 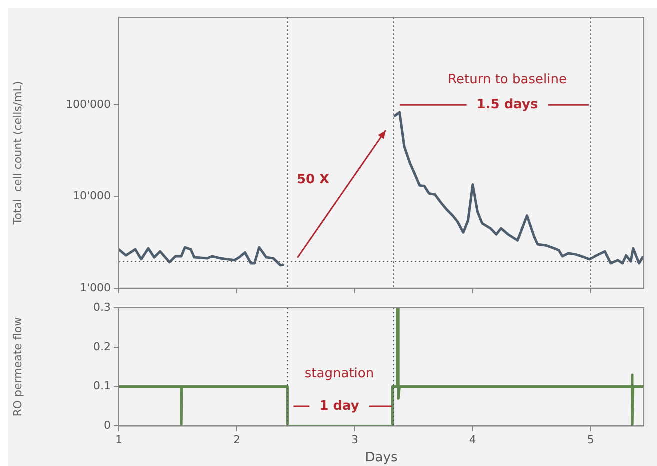 I want to click on annotation: 50 X, so click(x=313, y=180).